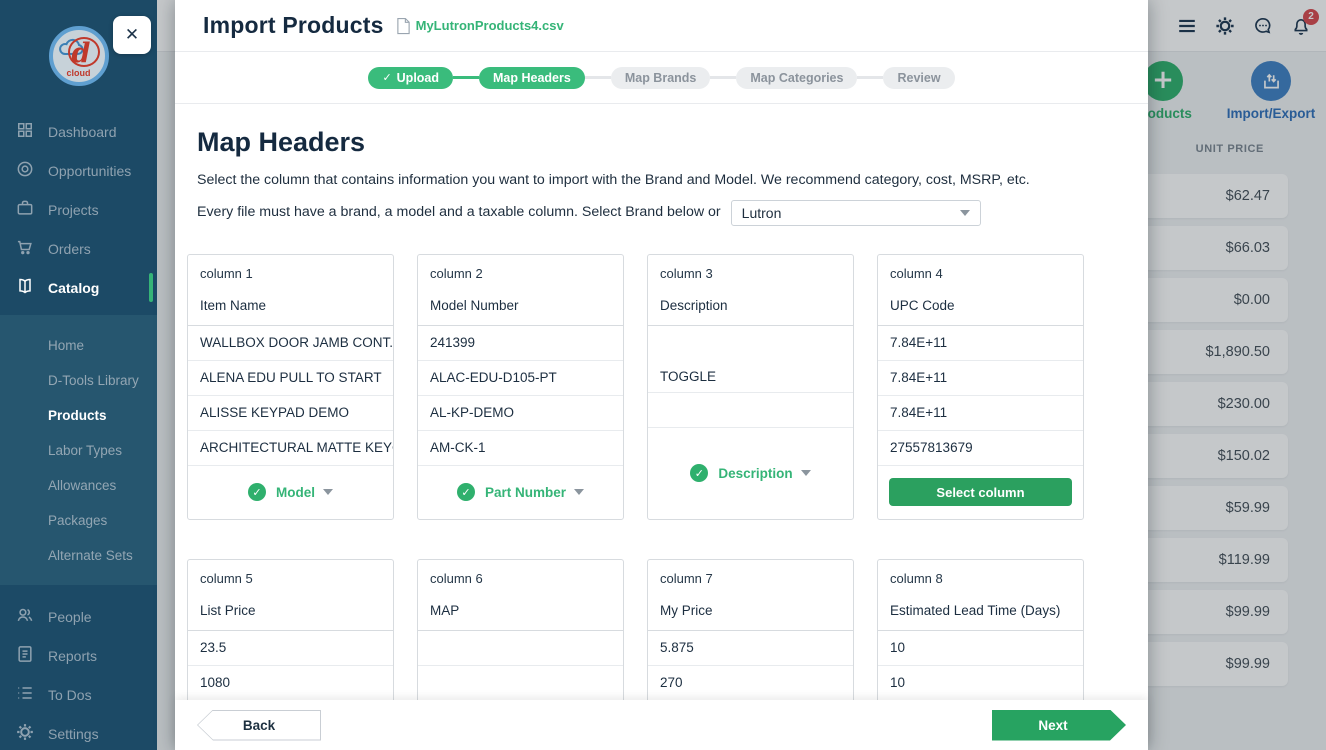  What do you see at coordinates (445, 610) in the screenshot?
I see `column-source-name: MAP` at bounding box center [445, 610].